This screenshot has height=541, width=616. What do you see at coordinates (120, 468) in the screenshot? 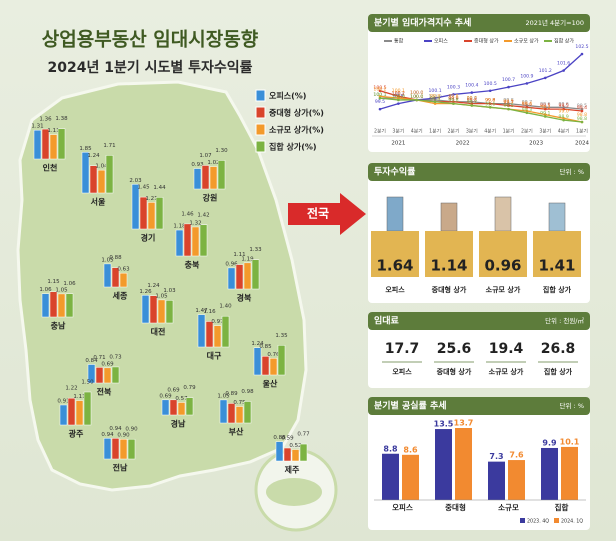
I see `region-name: 전남` at bounding box center [120, 468].